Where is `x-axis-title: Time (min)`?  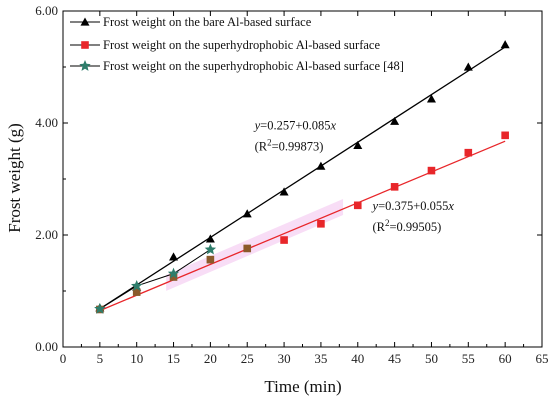
x-axis-title: Time (min) is located at coordinates (302, 386).